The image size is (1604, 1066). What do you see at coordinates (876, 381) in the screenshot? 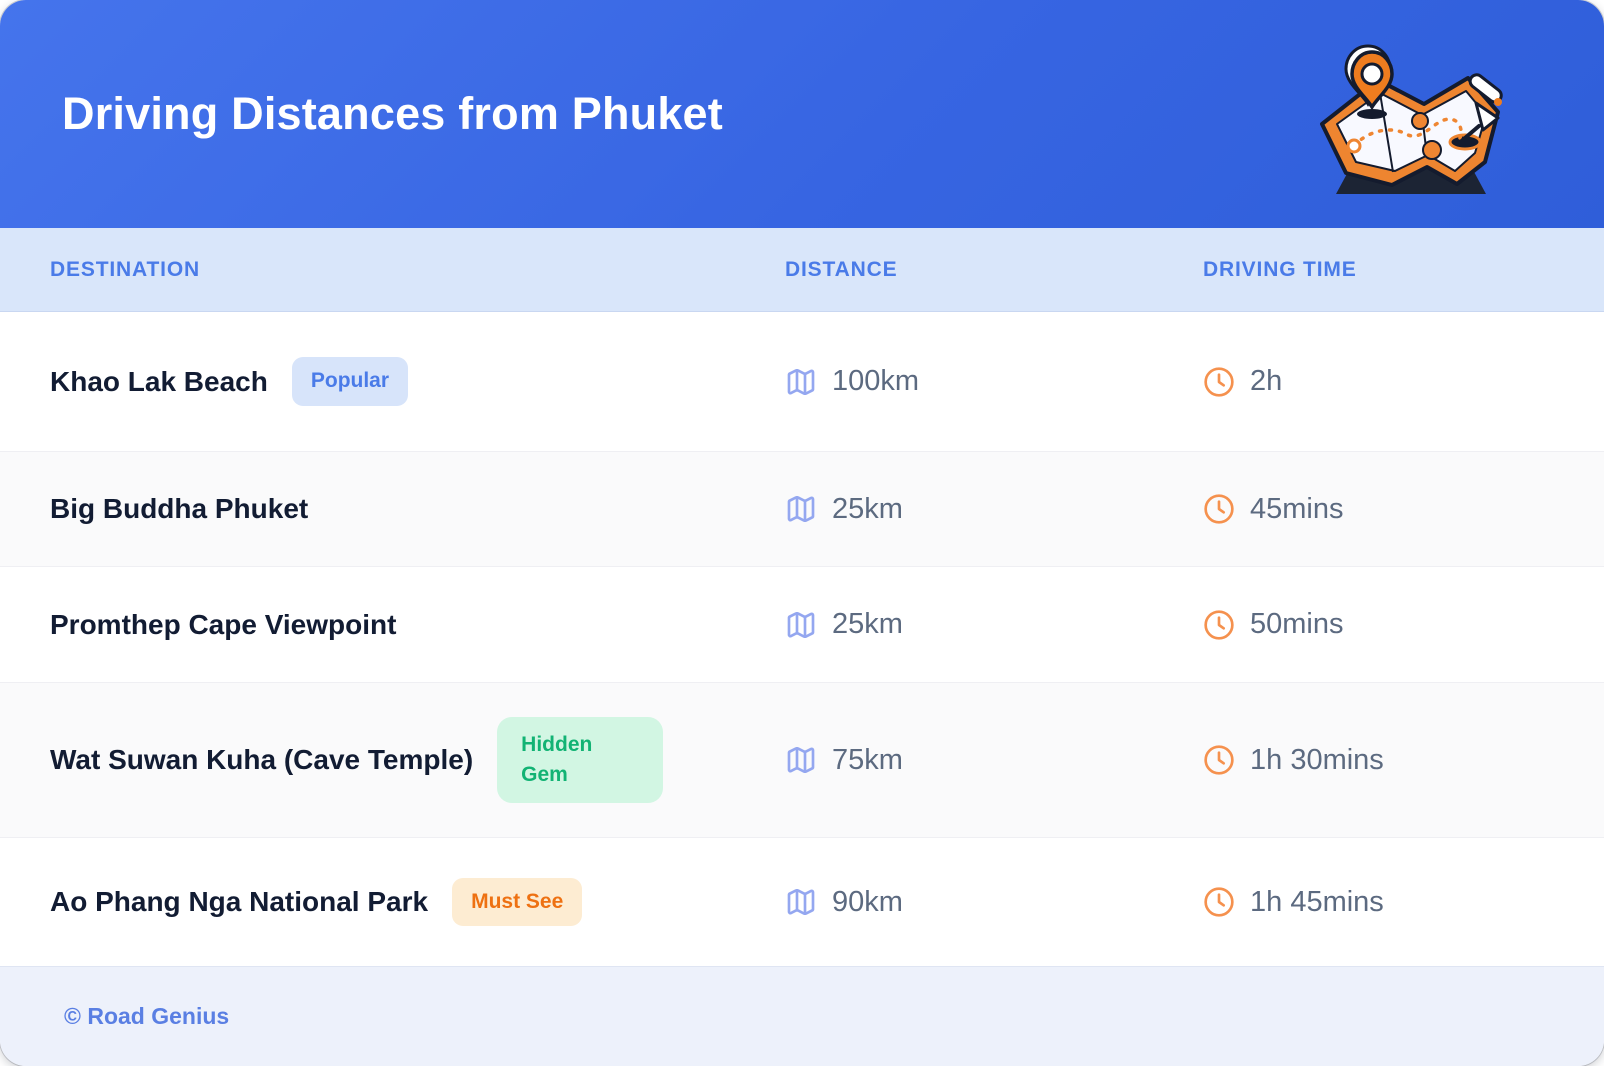
I see `distance-value: 100km` at bounding box center [876, 381].